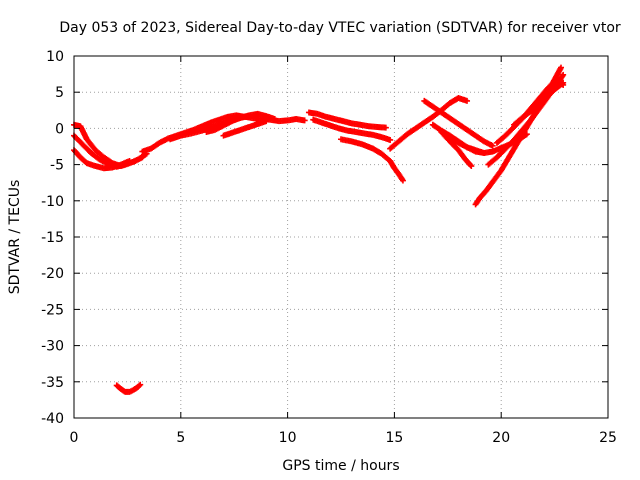 The image size is (640, 480). Describe the element at coordinates (59, 93) in the screenshot. I see `y-tick-label: 5` at that location.